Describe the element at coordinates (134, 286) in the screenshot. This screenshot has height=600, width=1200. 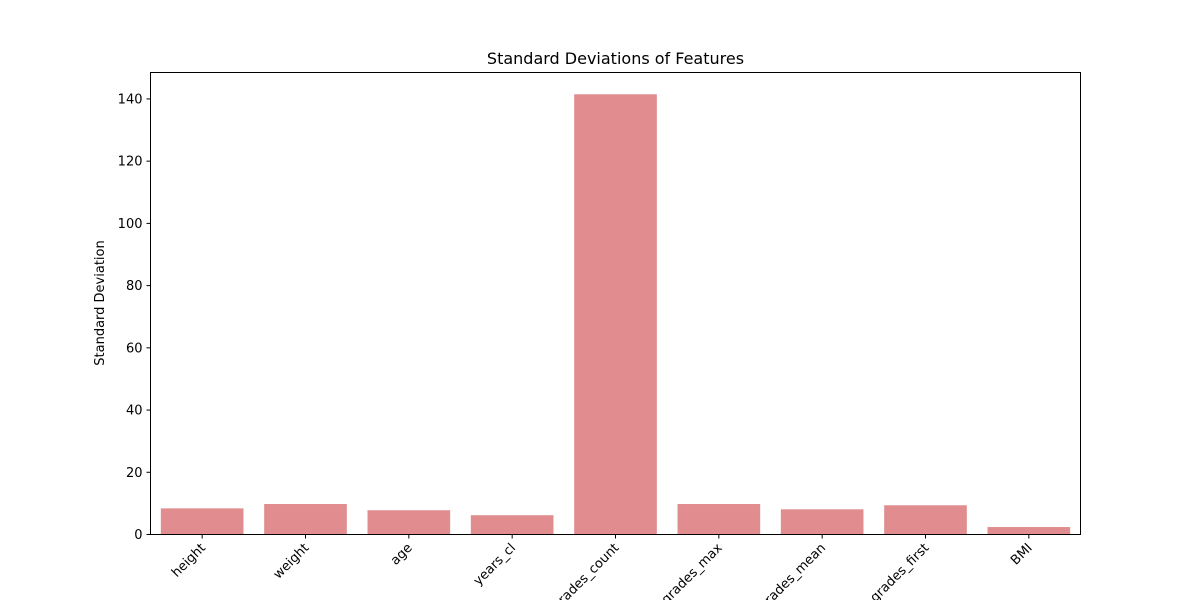
I see `y-tick-label: 80` at that location.